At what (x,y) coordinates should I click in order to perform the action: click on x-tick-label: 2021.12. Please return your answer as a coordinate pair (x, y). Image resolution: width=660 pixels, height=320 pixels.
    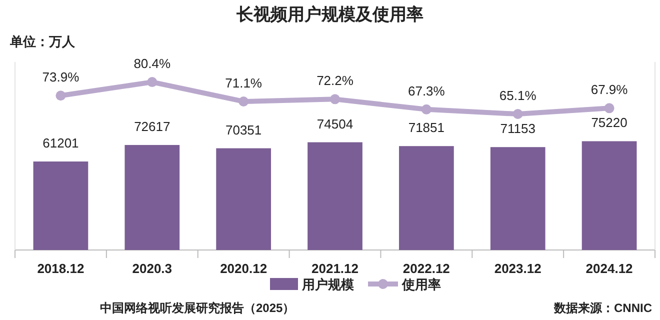
    Looking at the image, I should click on (335, 268).